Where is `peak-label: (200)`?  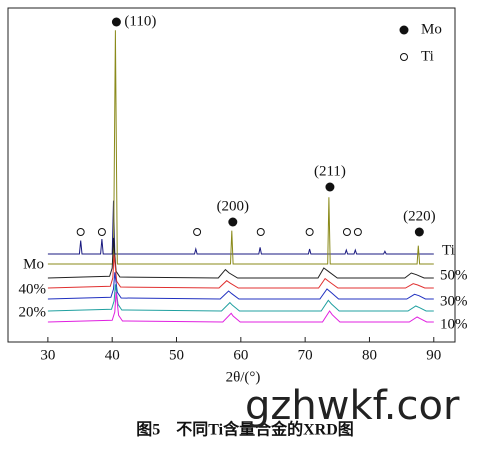
peak-label: (200) is located at coordinates (233, 206).